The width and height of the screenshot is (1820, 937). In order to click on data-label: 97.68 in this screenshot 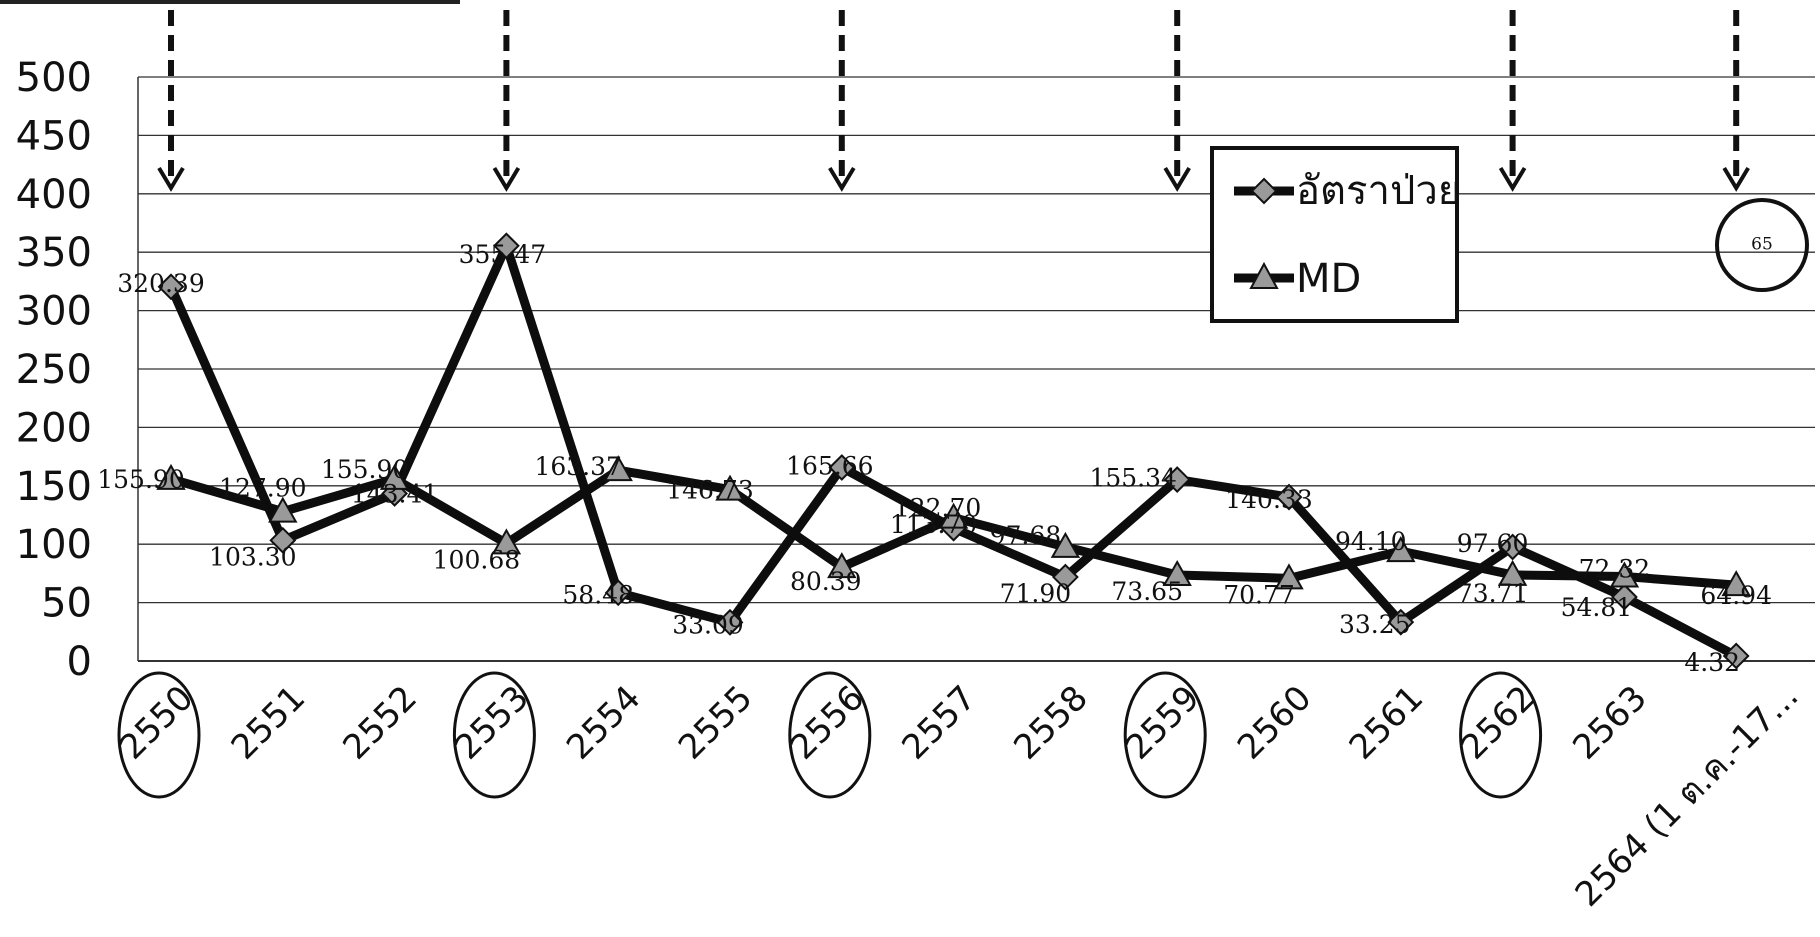, I will do `click(1026, 535)`.